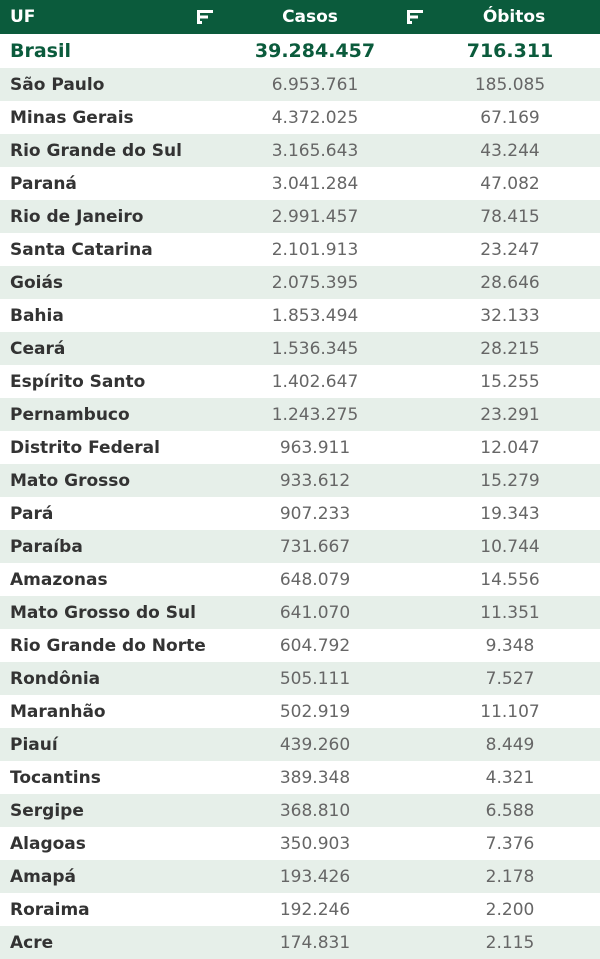 The width and height of the screenshot is (600, 959). What do you see at coordinates (510, 282) in the screenshot?
I see `row-obitos: 28.646` at bounding box center [510, 282].